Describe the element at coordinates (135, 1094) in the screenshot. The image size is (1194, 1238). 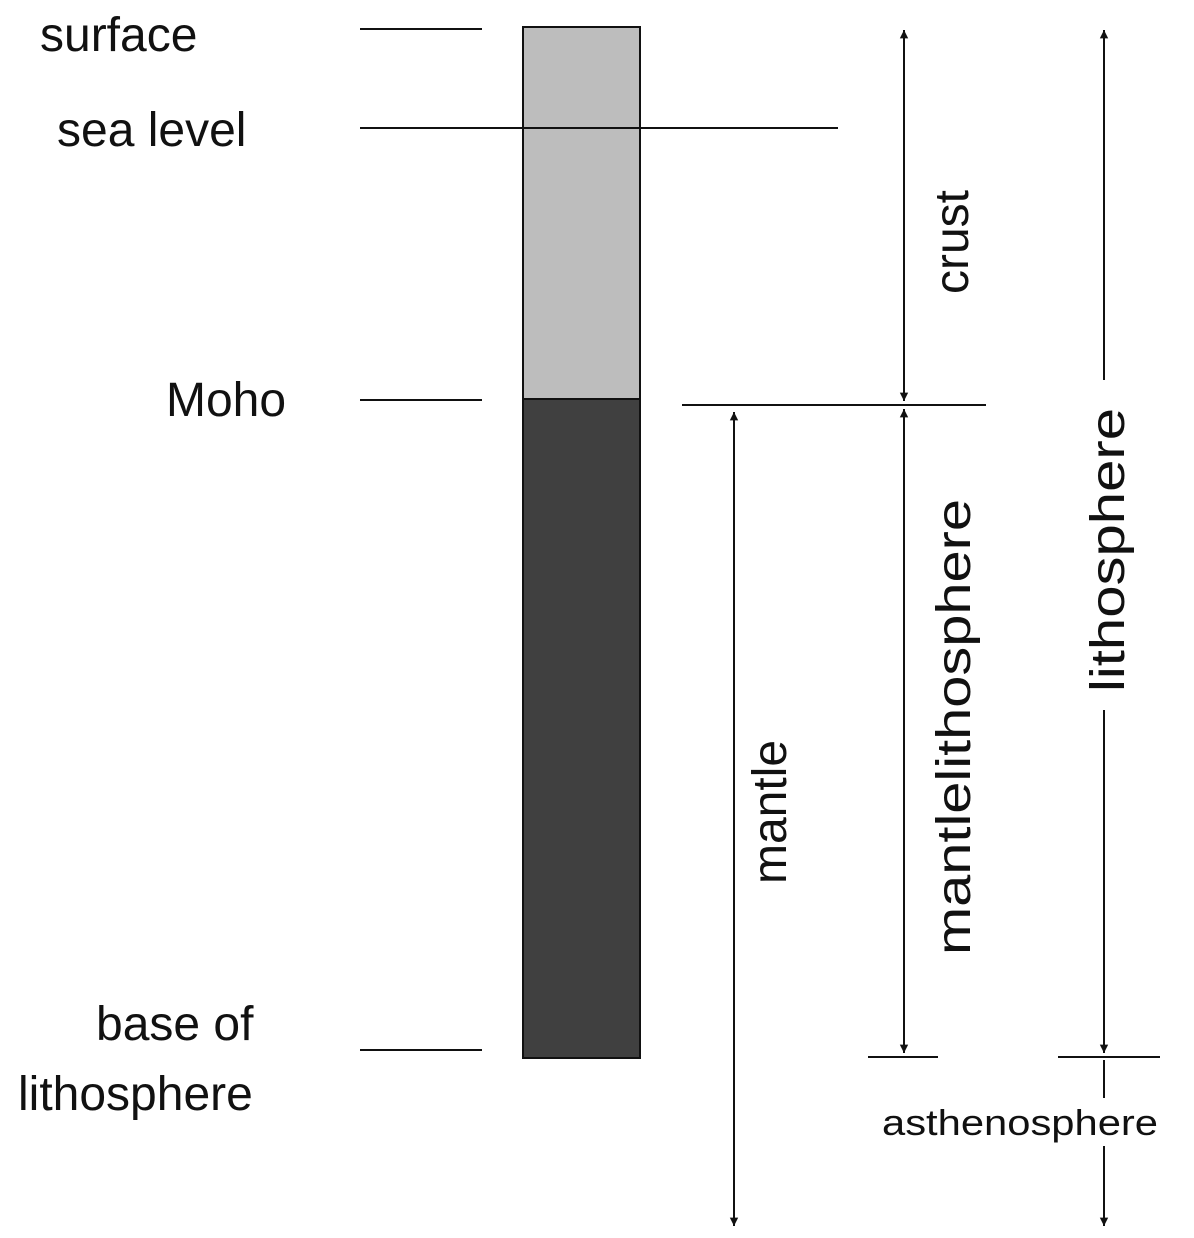
I see `lithosphere-left-label: lithosphere` at that location.